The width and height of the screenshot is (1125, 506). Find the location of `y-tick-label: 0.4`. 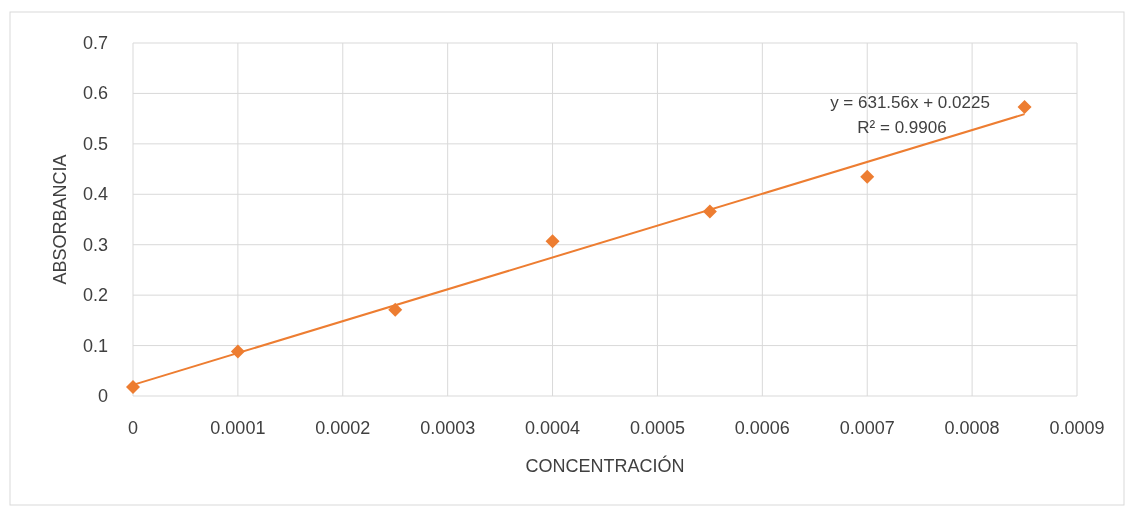

y-tick-label: 0.4 is located at coordinates (95, 194).